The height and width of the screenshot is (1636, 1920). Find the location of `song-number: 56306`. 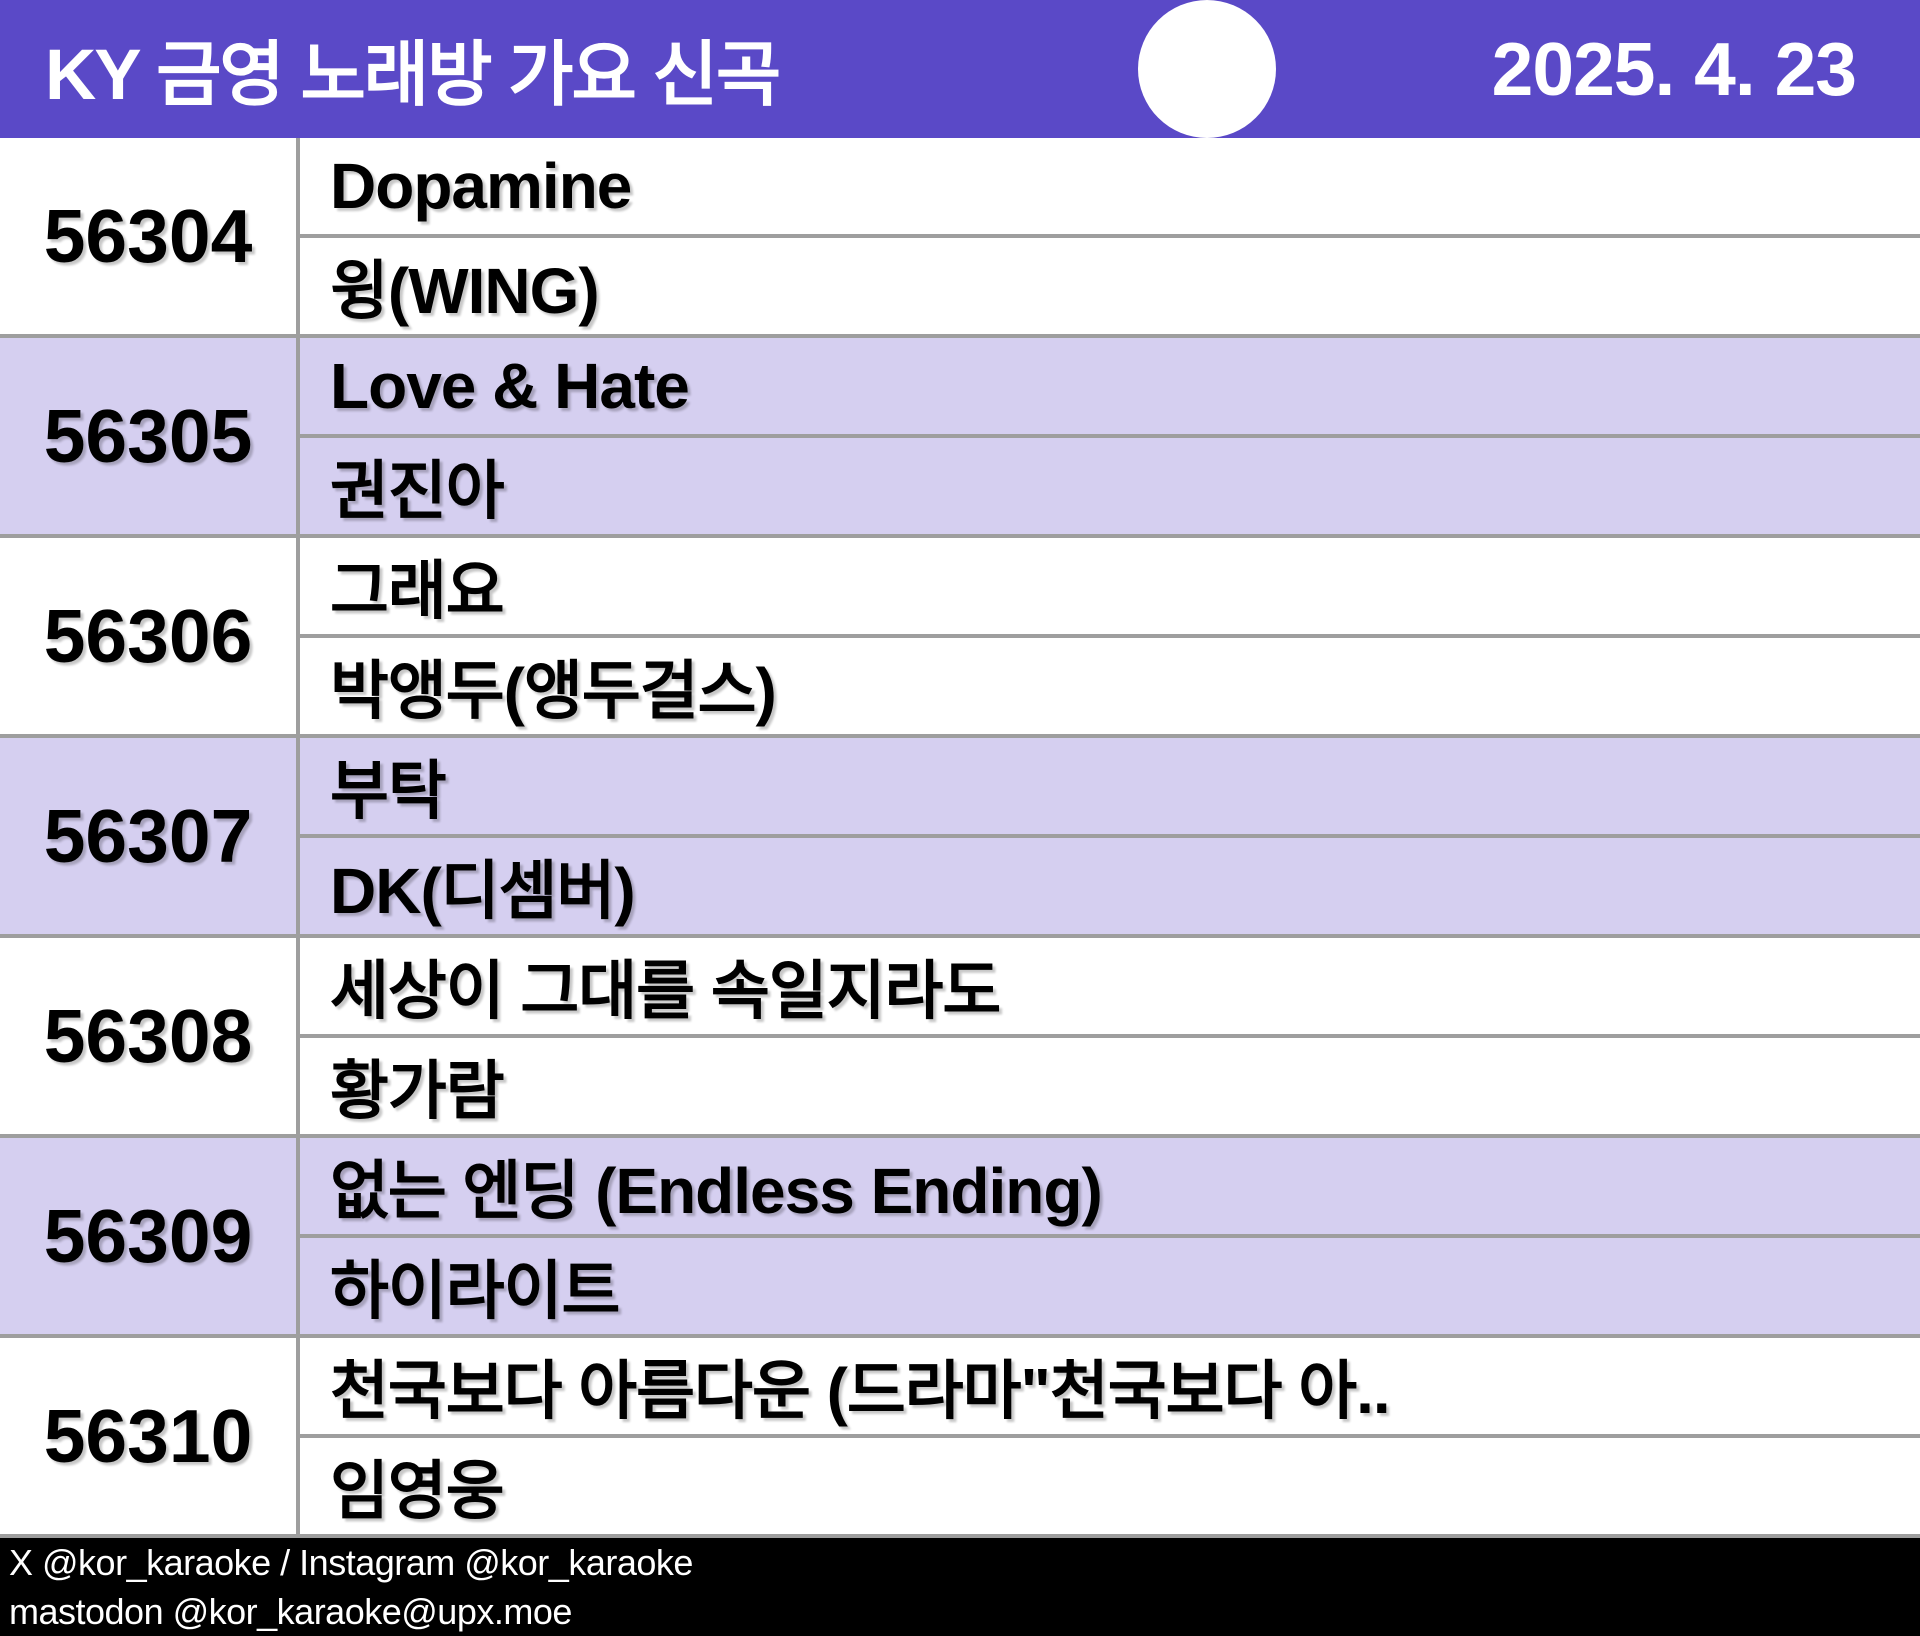

song-number: 56306 is located at coordinates (150, 636).